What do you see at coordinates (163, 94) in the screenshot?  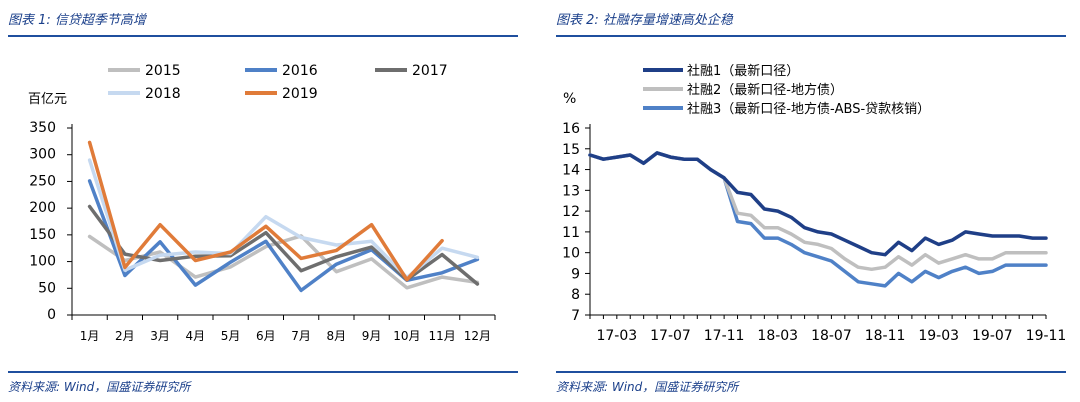 I see `legend-label-2018: 2018` at bounding box center [163, 94].